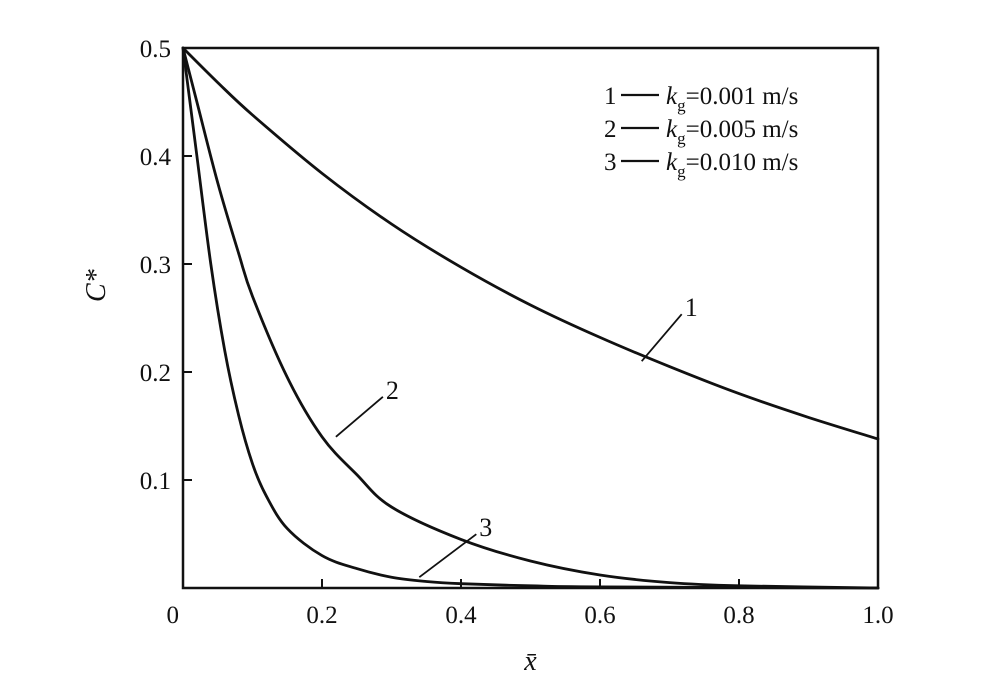 The width and height of the screenshot is (981, 692). I want to click on legend: 1 kg=0.001 m/s2 kg=0.005 m/s3 kg=0.010 m/s, so click(701, 132).